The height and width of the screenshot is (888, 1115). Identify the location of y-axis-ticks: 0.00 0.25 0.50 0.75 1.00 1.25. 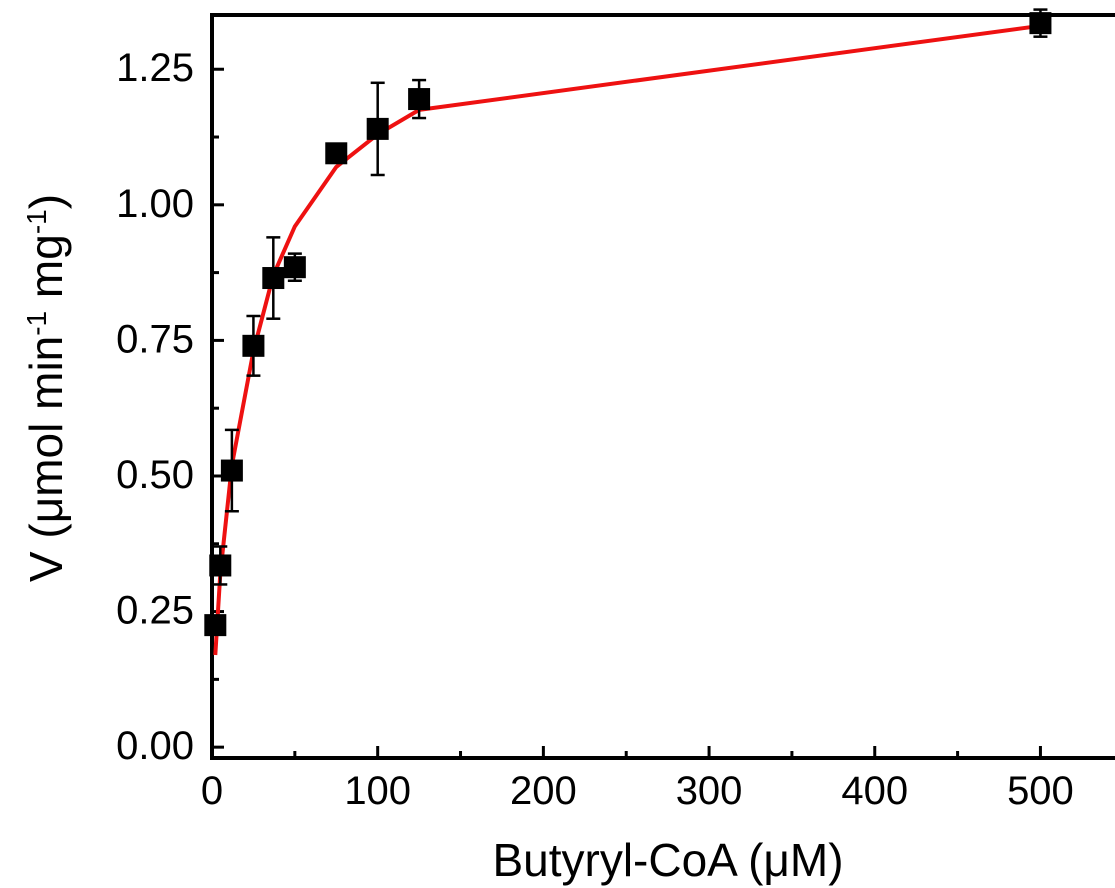
(170, 407).